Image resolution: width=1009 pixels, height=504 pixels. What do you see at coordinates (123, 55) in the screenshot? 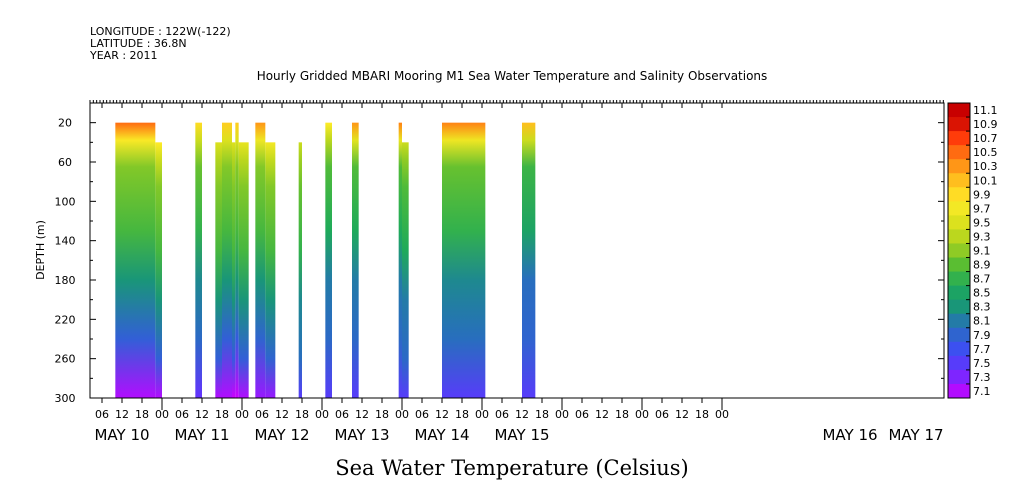
I see `year-label: YEAR : 2011` at bounding box center [123, 55].